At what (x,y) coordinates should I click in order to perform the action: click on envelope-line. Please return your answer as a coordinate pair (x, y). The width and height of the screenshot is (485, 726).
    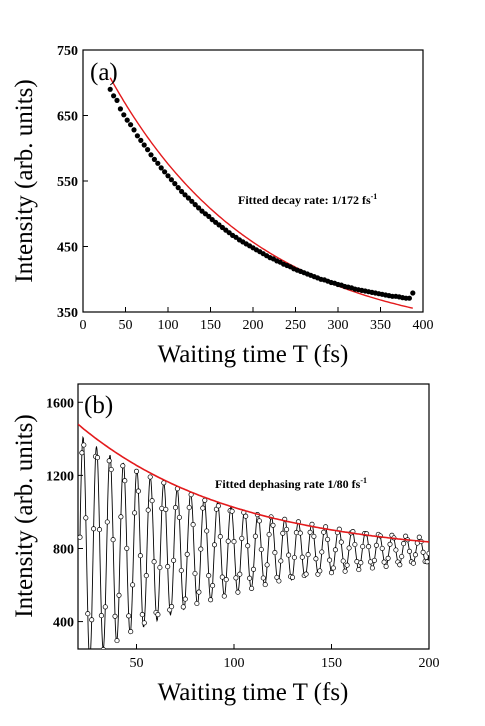
    Looking at the image, I should click on (253, 483).